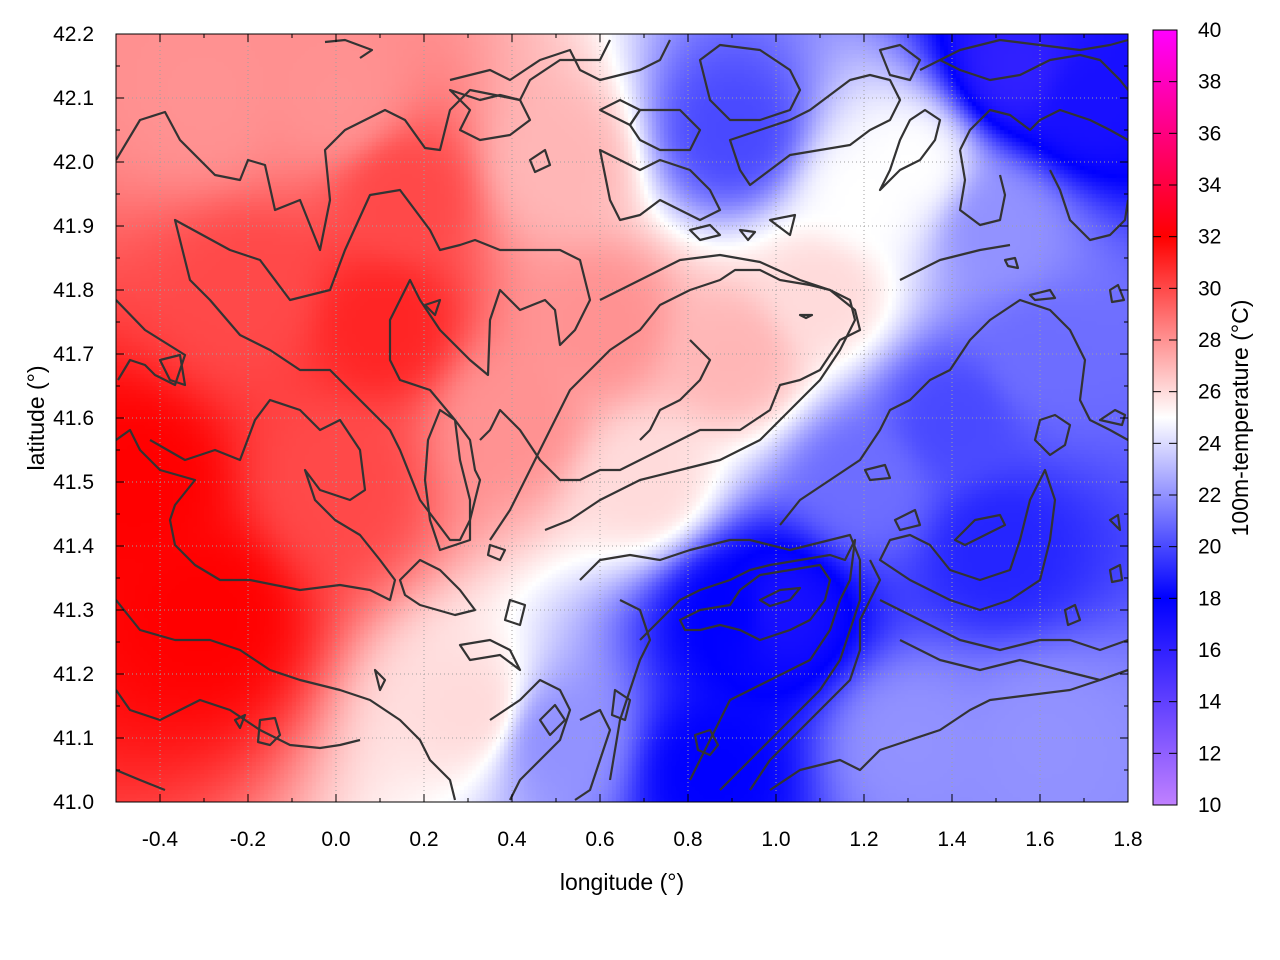 The width and height of the screenshot is (1280, 960). I want to click on colorbar-tick-label: 18, so click(1209, 598).